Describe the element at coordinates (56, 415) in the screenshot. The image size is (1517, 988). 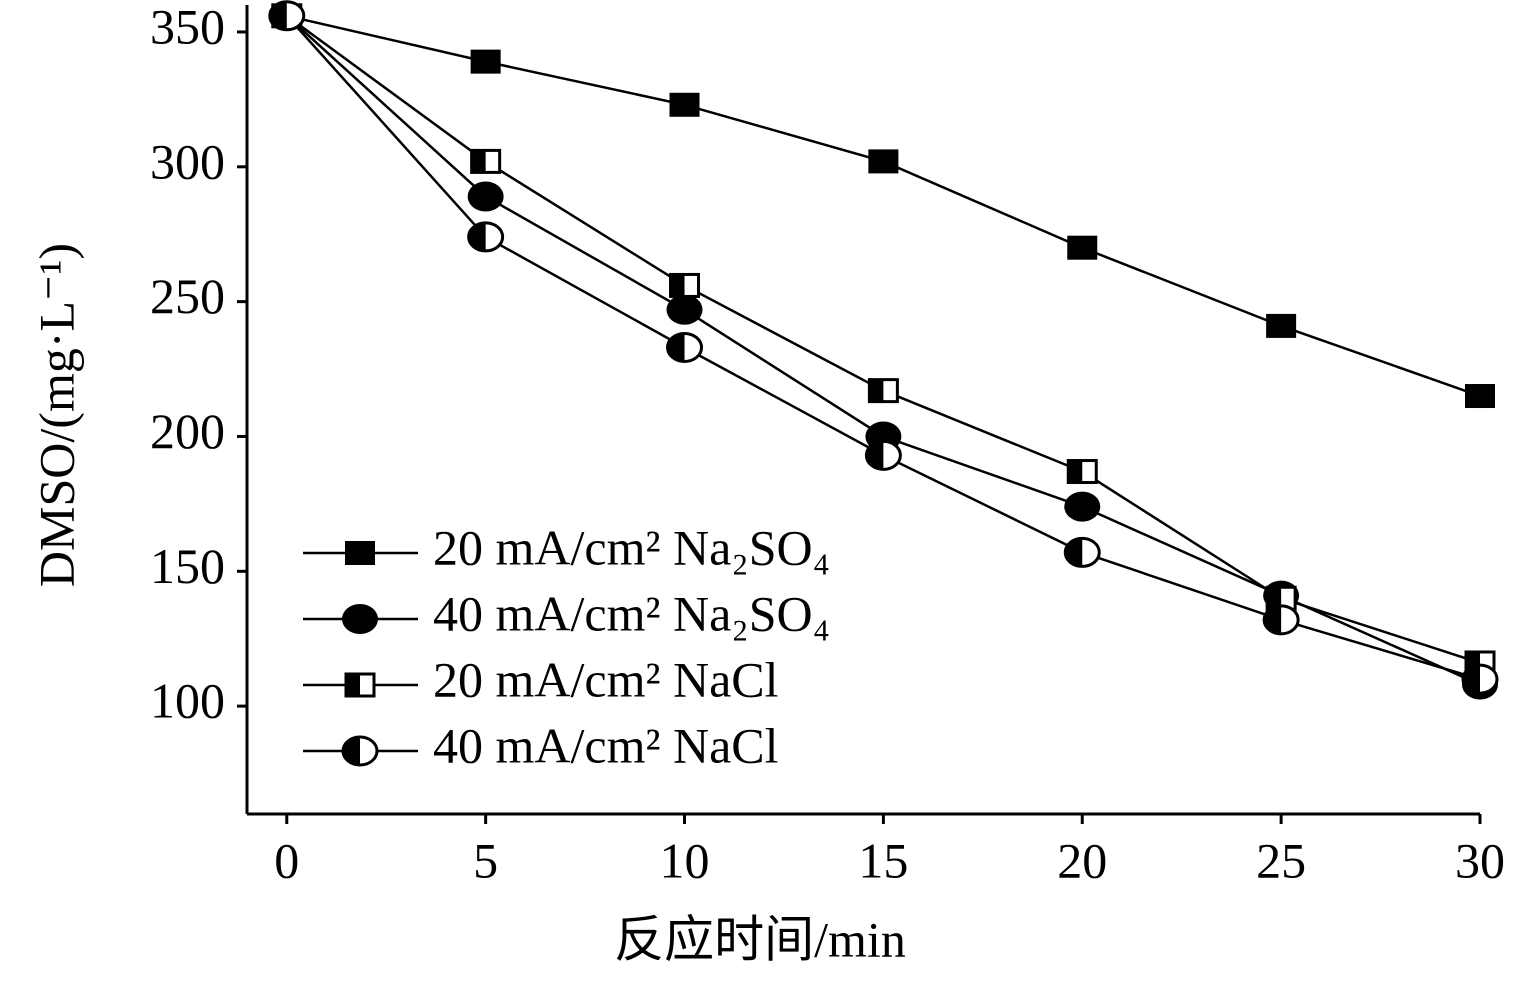
I see `y-axis-label: DMSO/(mg·L⁻¹)` at that location.